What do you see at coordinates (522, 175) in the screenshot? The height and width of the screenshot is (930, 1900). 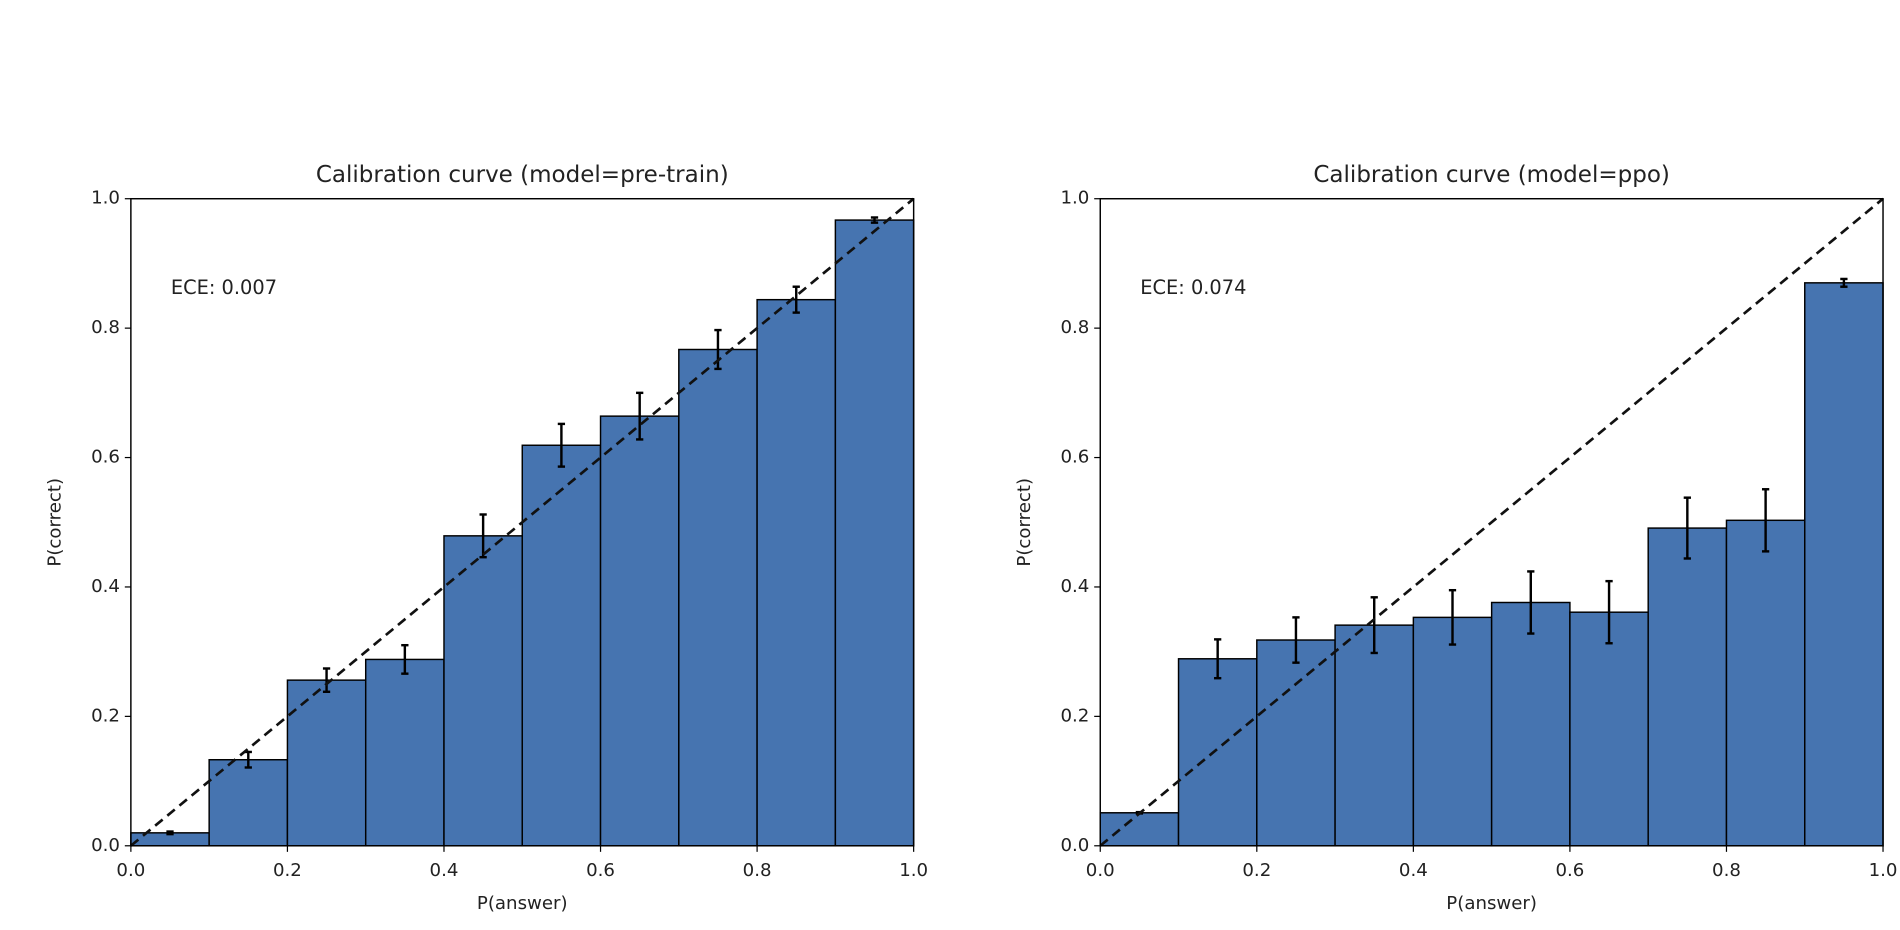 I see `chart-title: Calibration curve (model=pre-train)` at bounding box center [522, 175].